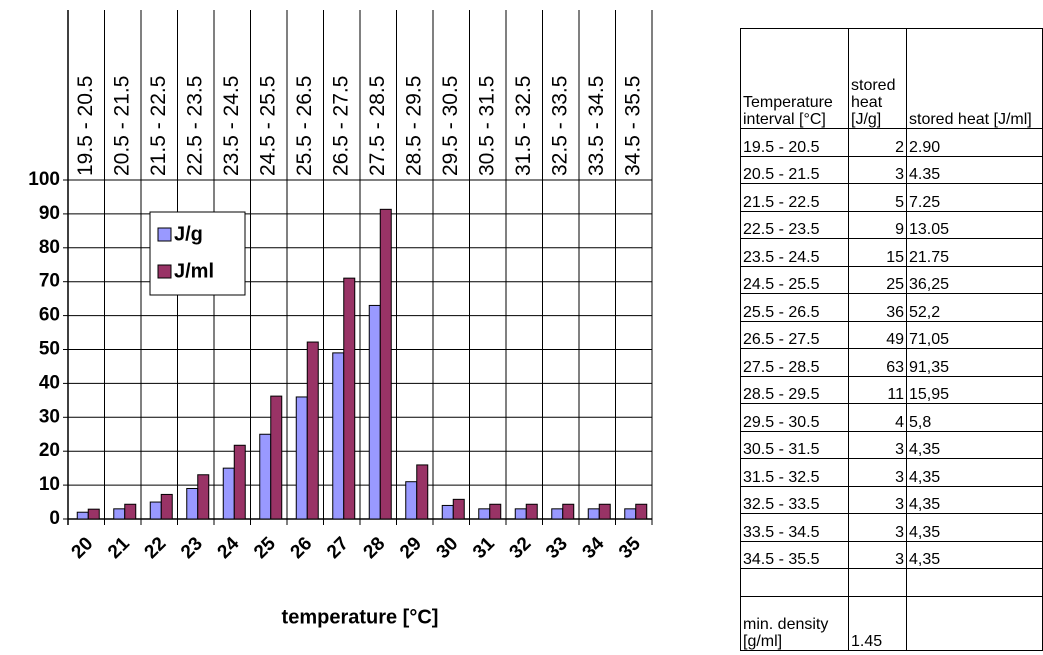 The height and width of the screenshot is (655, 1043). What do you see at coordinates (794, 169) in the screenshot?
I see `table-cell: 20.5 - 21.5` at bounding box center [794, 169].